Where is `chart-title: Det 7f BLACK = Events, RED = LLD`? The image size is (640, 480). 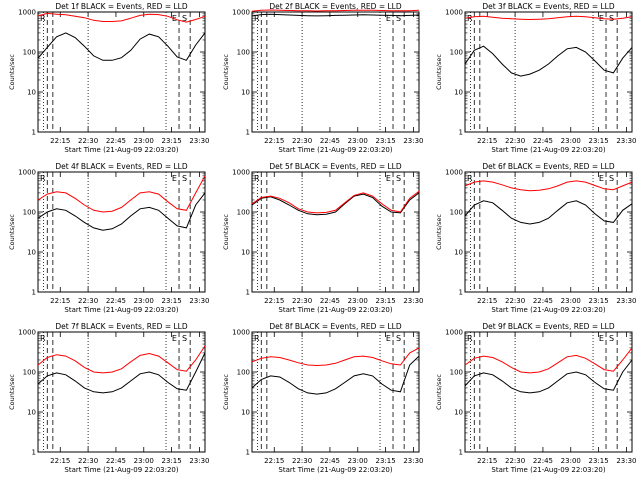 chart-title: Det 7f BLACK = Events, RED = LLD is located at coordinates (121, 326).